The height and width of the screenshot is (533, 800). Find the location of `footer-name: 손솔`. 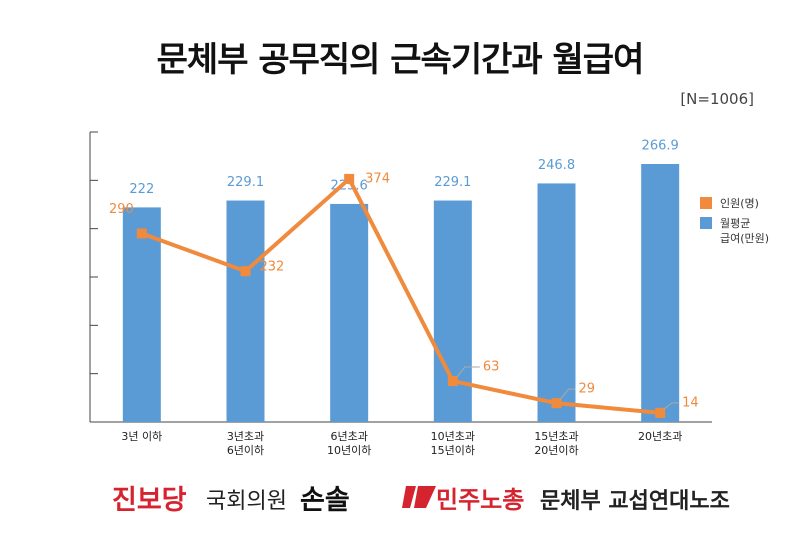

footer-name: 손솔 is located at coordinates (325, 500).